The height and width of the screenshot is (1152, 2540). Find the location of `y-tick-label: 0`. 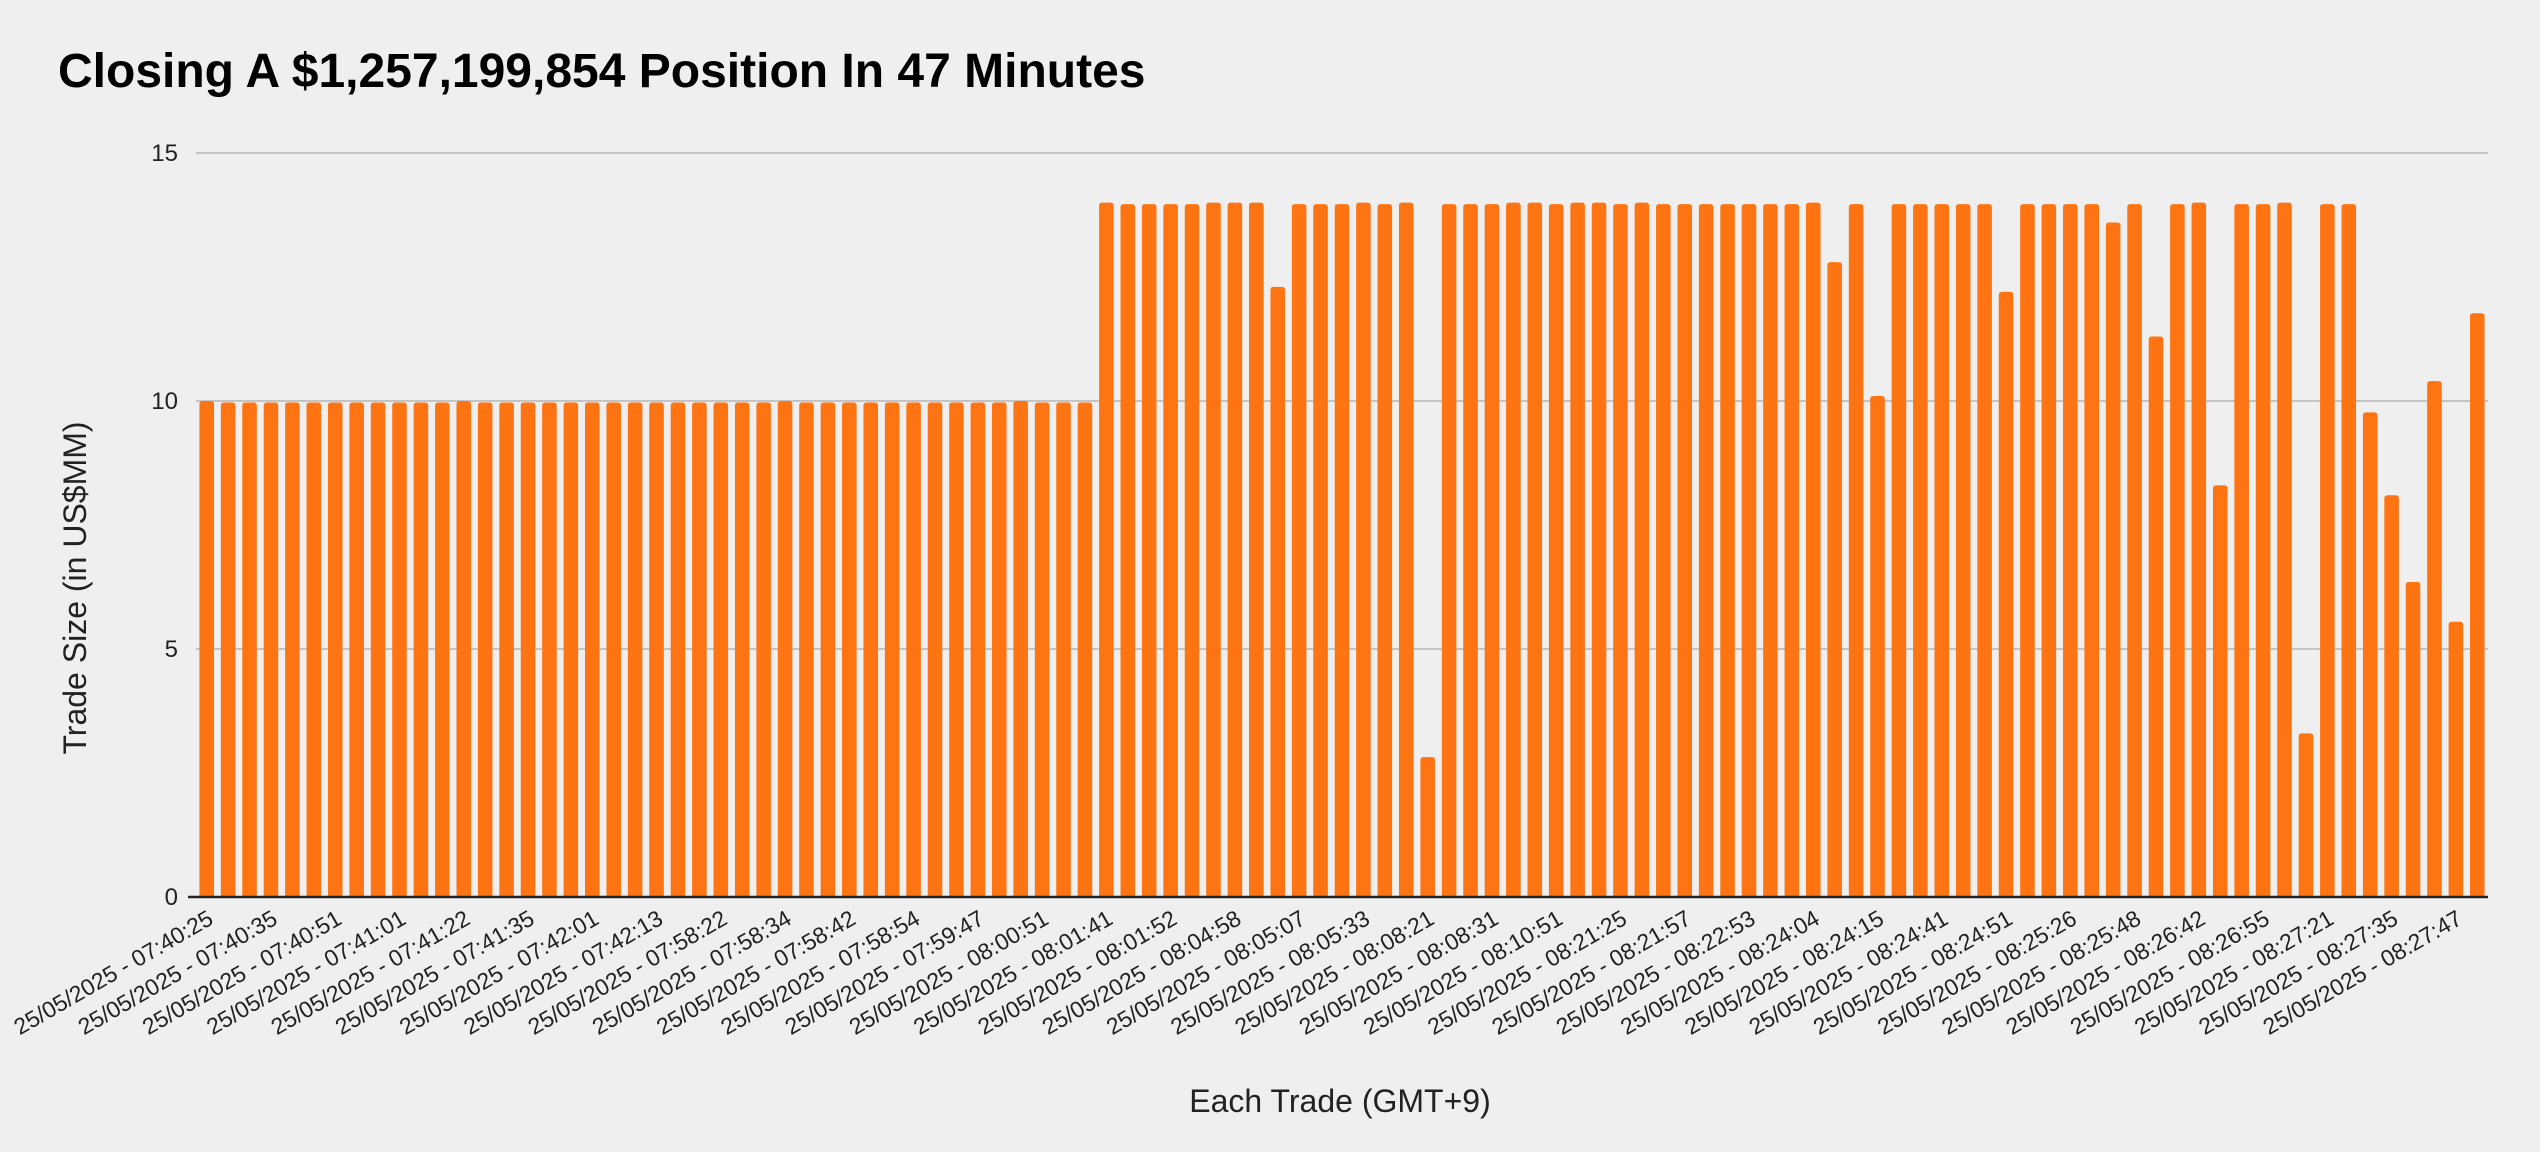

y-tick-label: 0 is located at coordinates (171, 897).